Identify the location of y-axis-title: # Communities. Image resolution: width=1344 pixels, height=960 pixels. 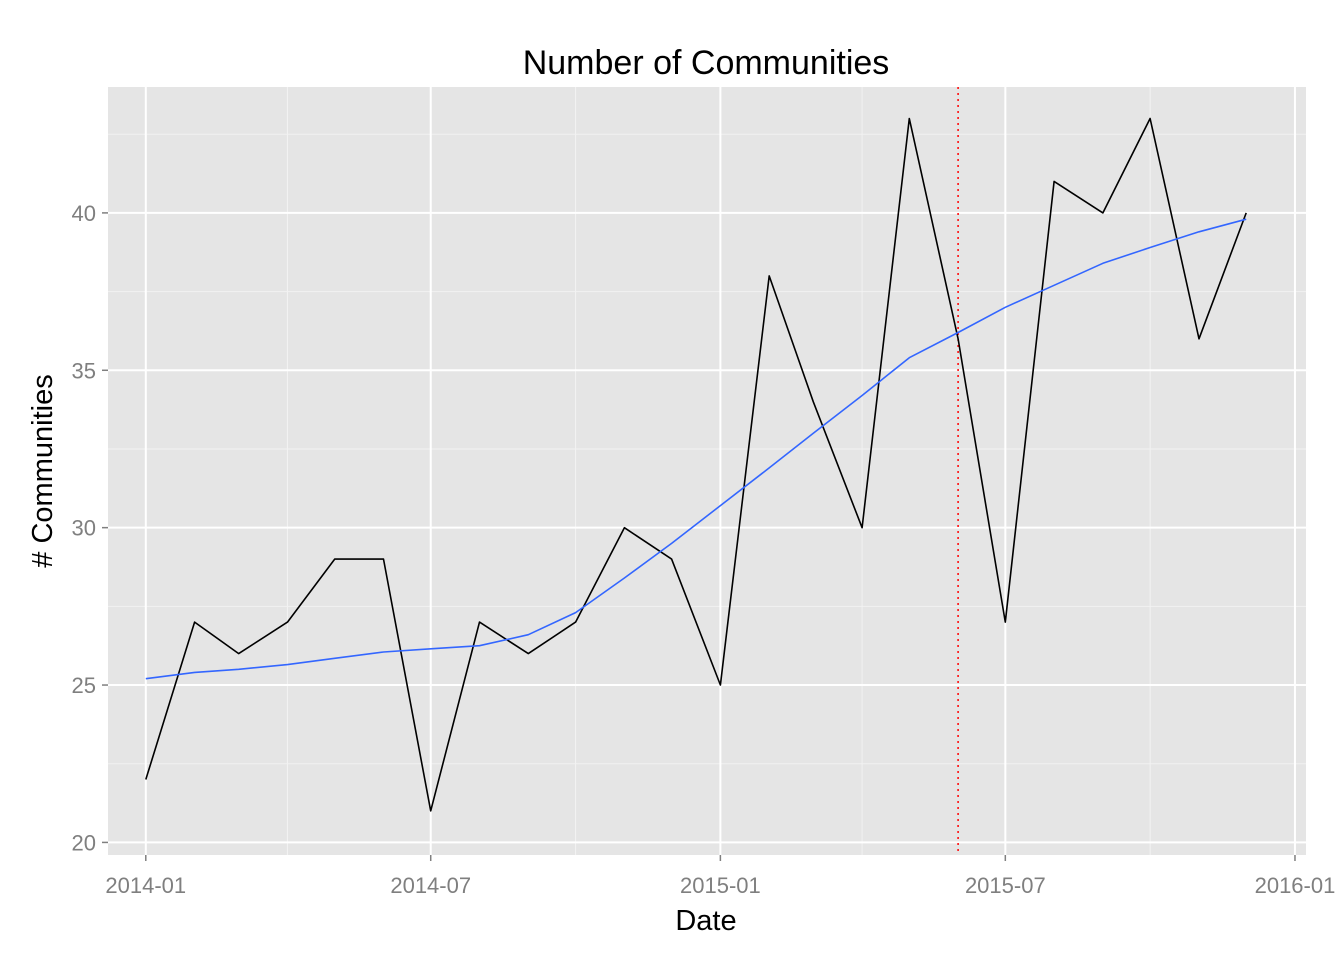
(43, 470).